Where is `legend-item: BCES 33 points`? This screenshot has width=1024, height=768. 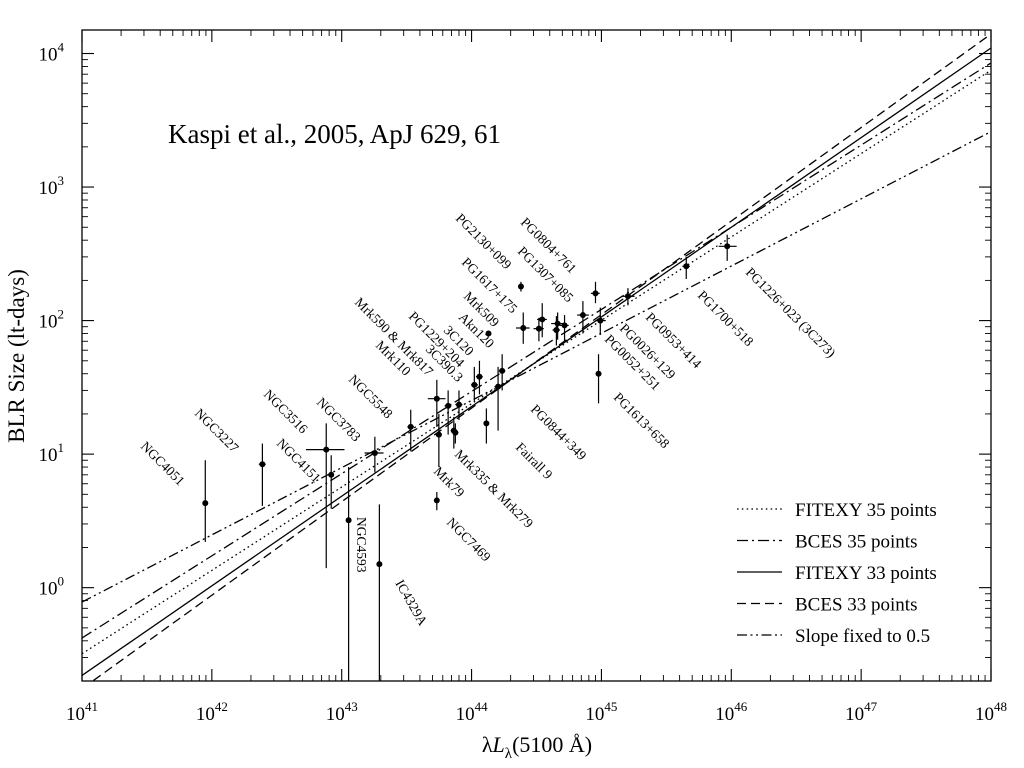
legend-item: BCES 33 points is located at coordinates (827, 605).